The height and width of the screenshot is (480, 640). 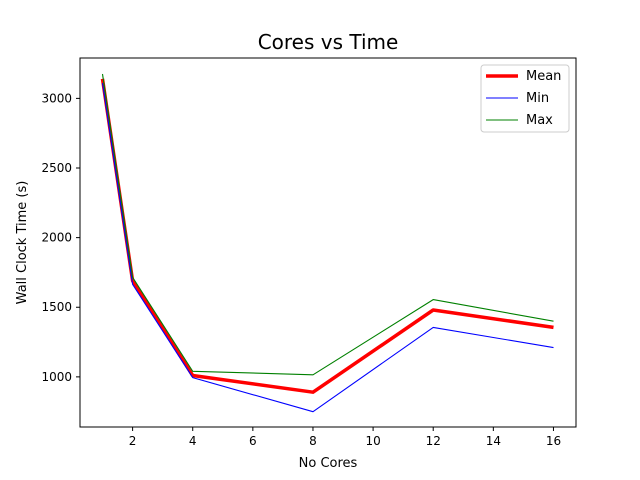 I want to click on legend-label-max: Max, so click(x=539, y=120).